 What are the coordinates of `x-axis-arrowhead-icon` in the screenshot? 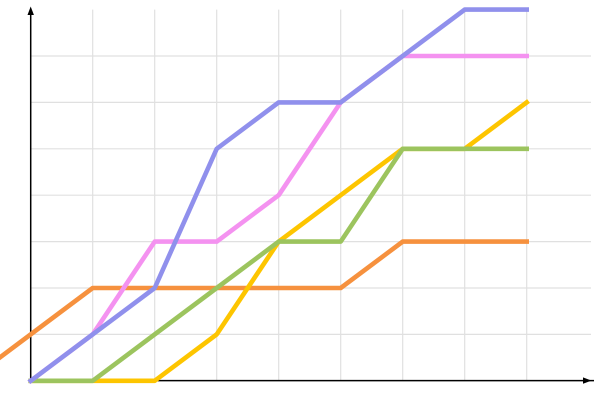 It's located at (587, 380).